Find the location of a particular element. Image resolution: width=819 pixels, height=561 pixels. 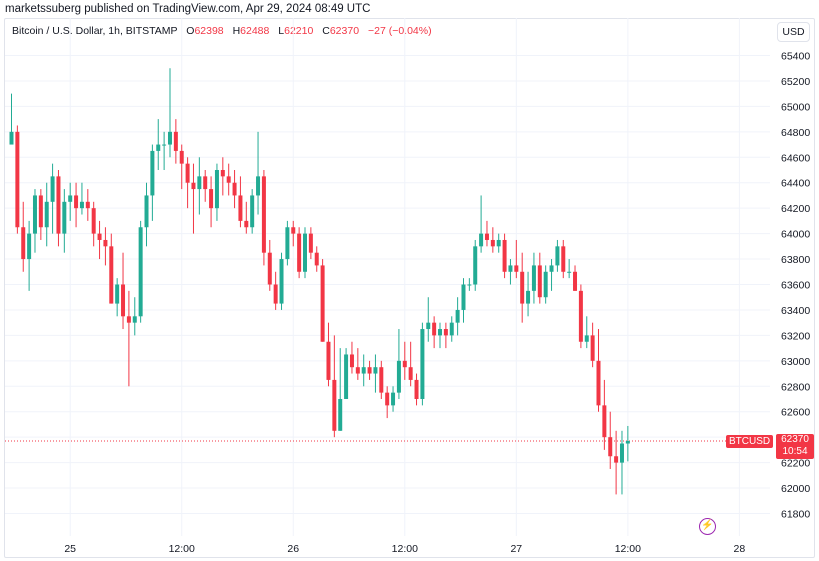

y-tick-label: 63200 is located at coordinates (795, 336).